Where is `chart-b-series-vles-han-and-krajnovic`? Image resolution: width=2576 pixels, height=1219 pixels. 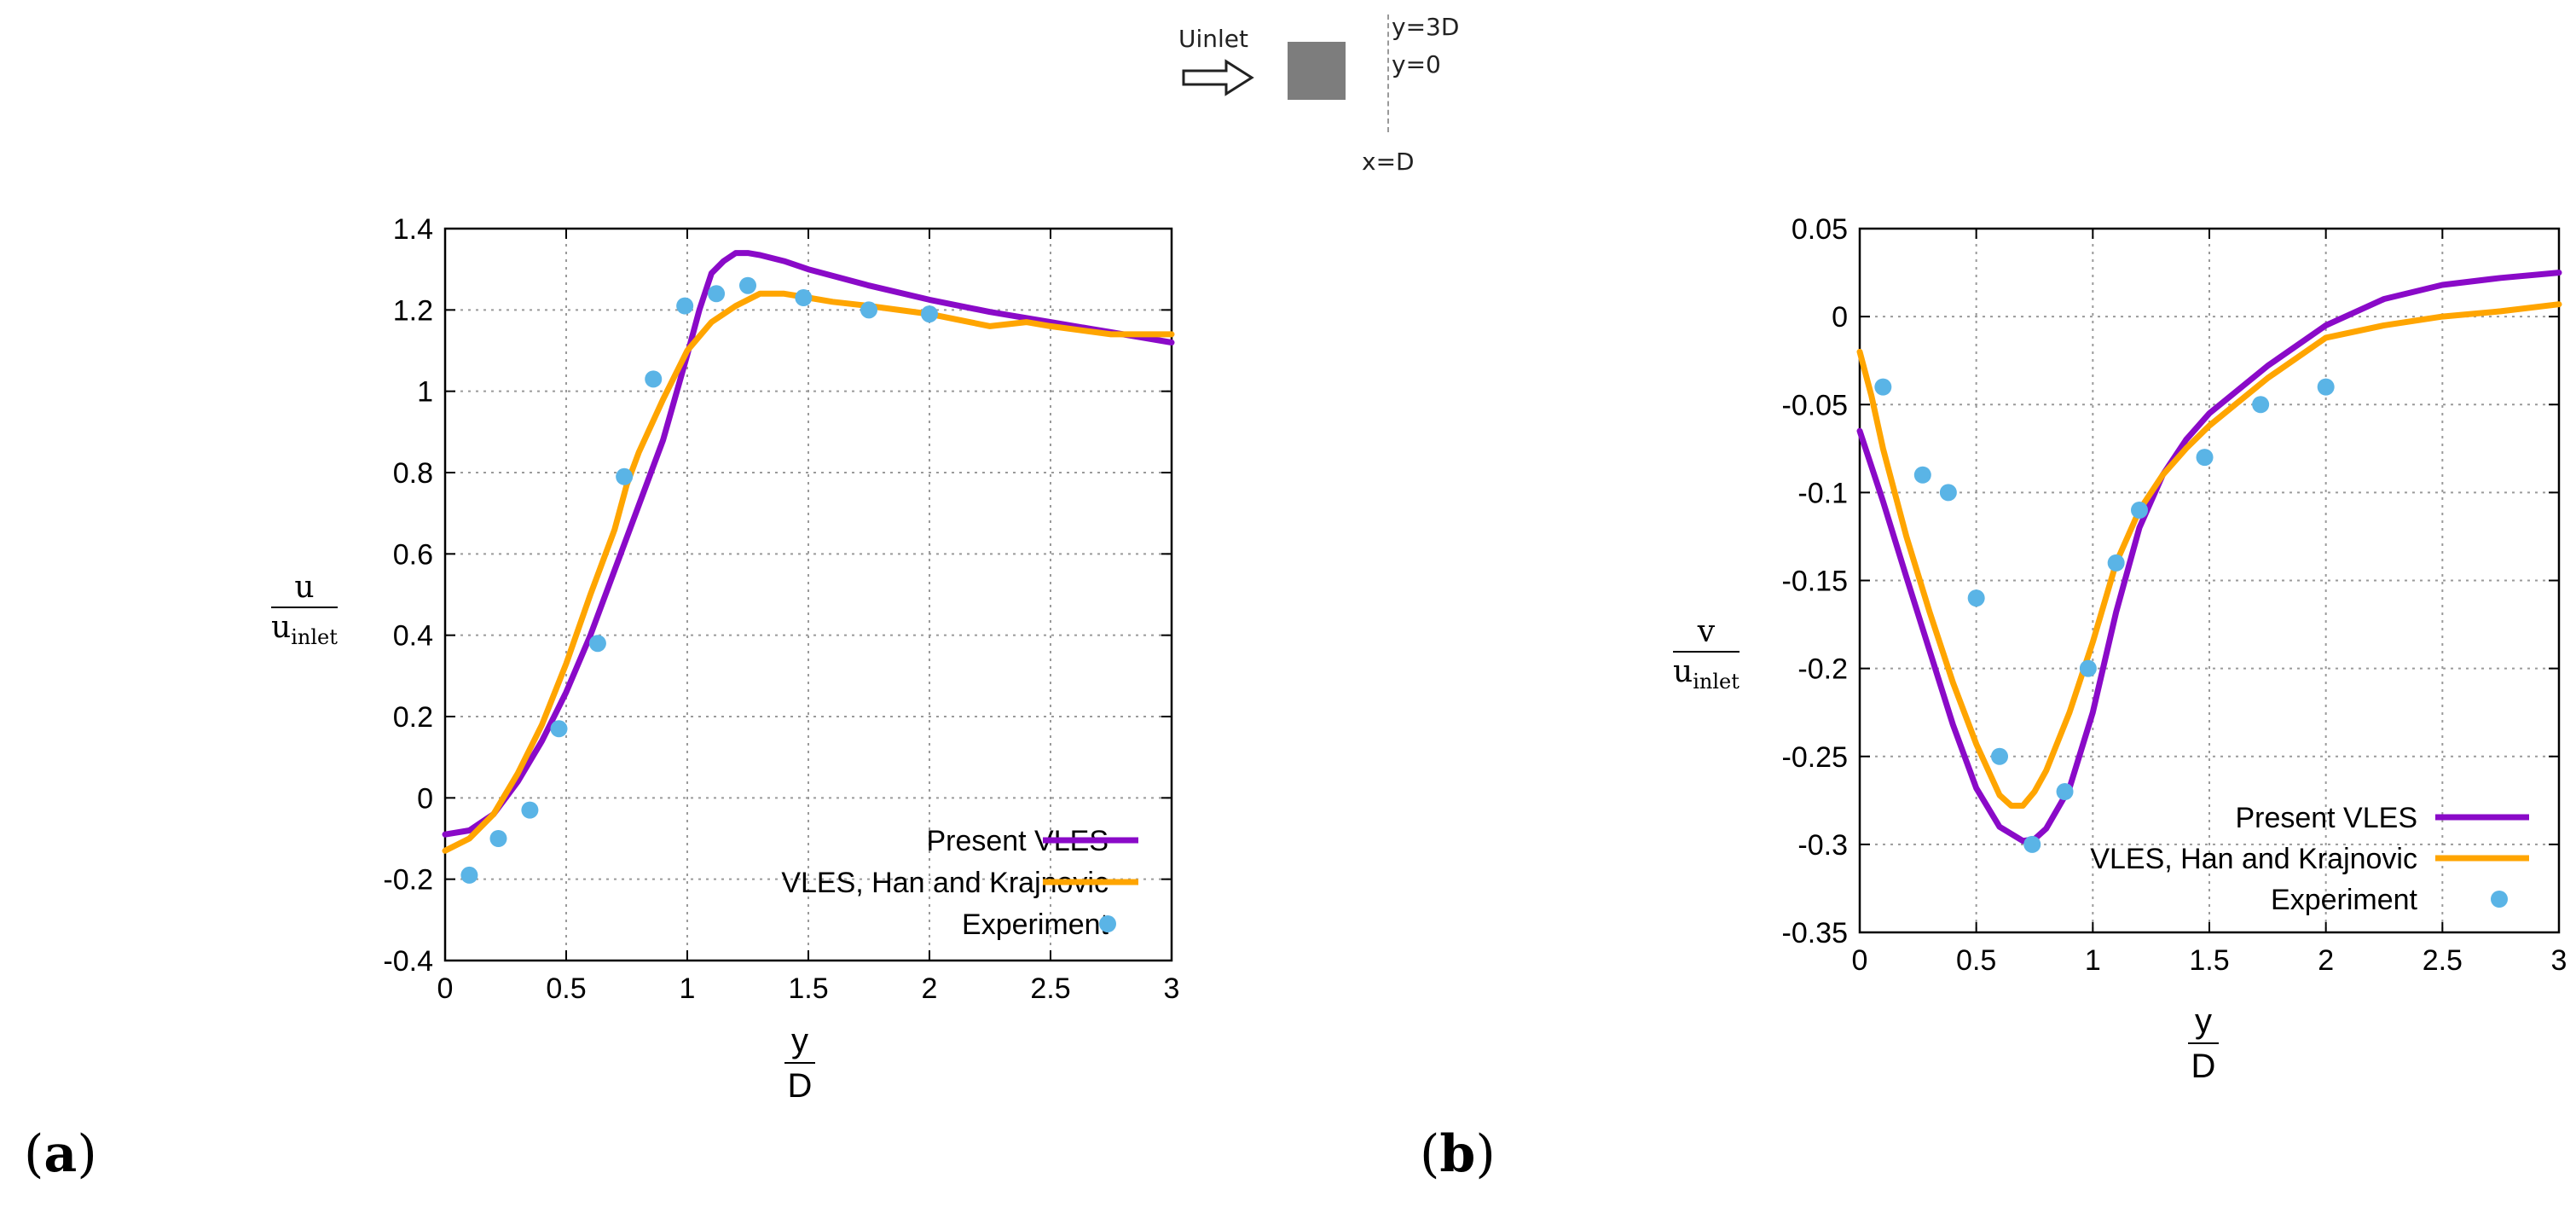 chart-b-series-vles-han-and-krajnovic is located at coordinates (2209, 555).